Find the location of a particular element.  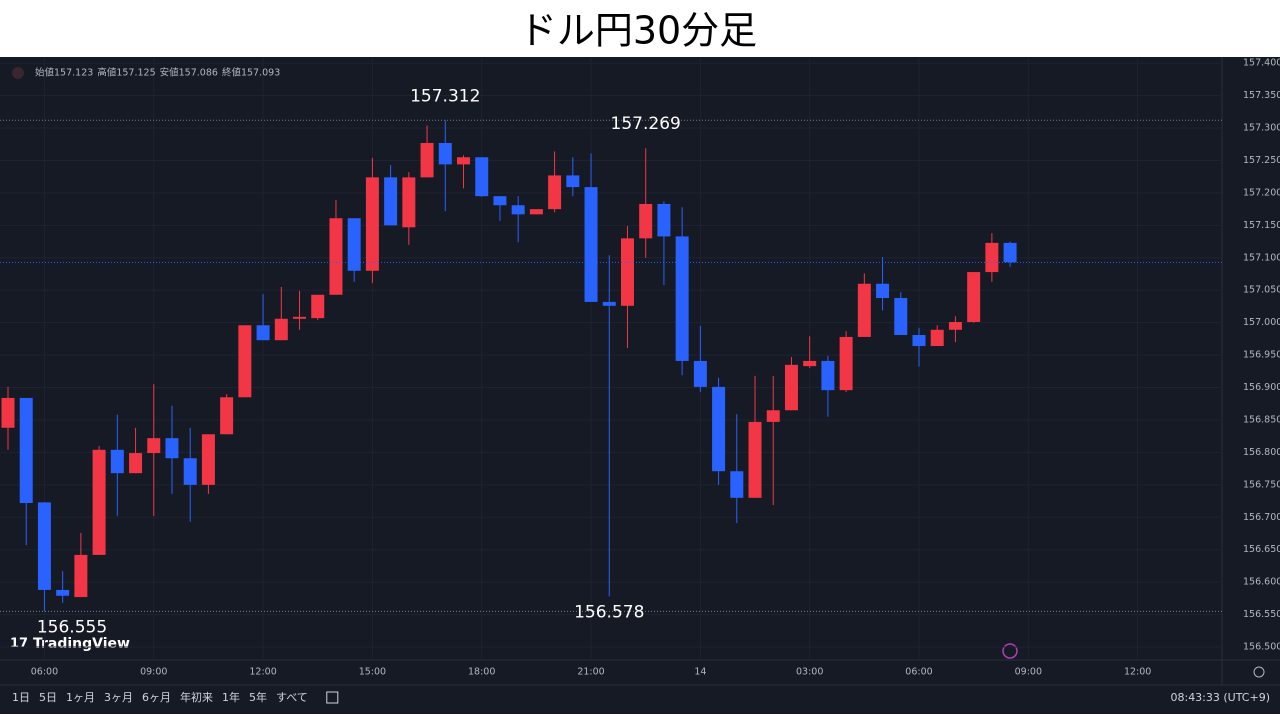

range-button: 3ヶ月 is located at coordinates (118, 697).